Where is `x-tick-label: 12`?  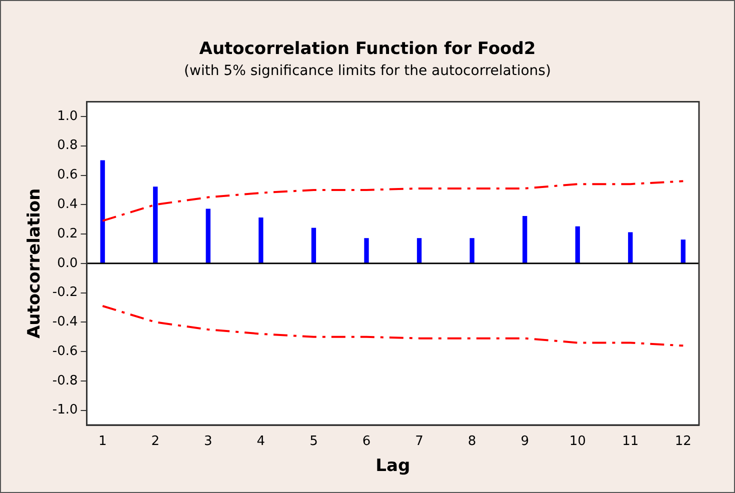
x-tick-label: 12 is located at coordinates (683, 442).